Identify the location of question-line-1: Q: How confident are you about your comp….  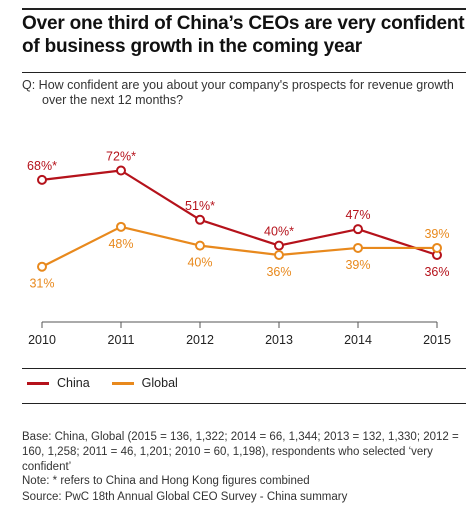
(238, 85).